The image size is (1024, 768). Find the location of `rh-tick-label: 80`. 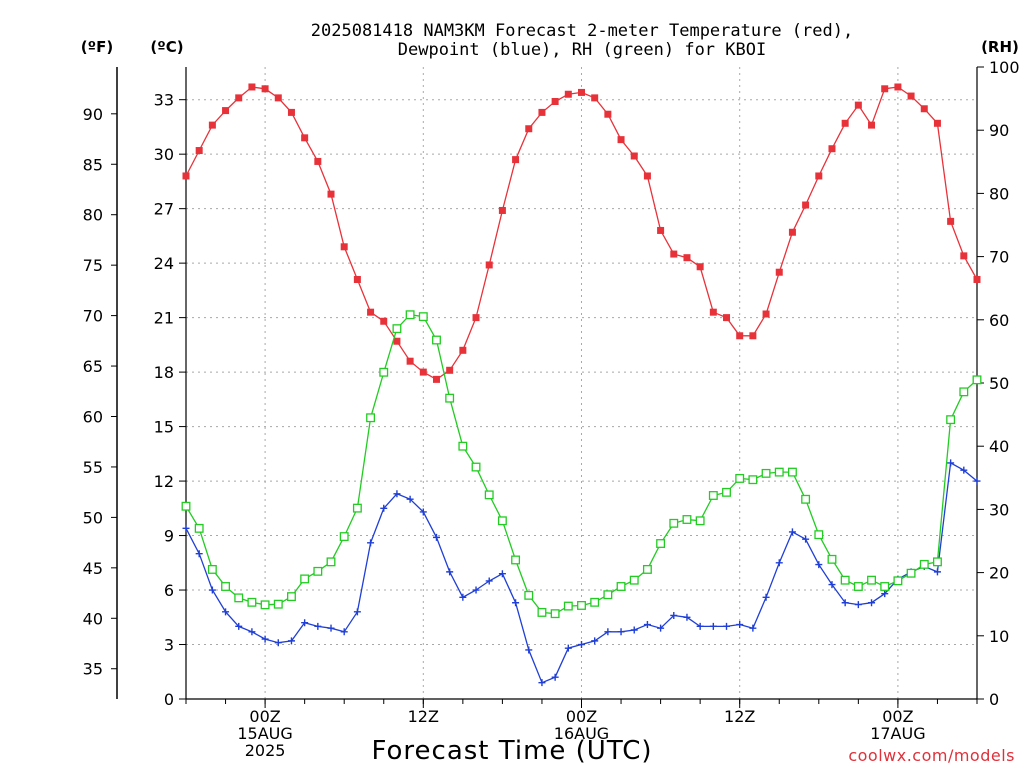

rh-tick-label: 80 is located at coordinates (999, 193).